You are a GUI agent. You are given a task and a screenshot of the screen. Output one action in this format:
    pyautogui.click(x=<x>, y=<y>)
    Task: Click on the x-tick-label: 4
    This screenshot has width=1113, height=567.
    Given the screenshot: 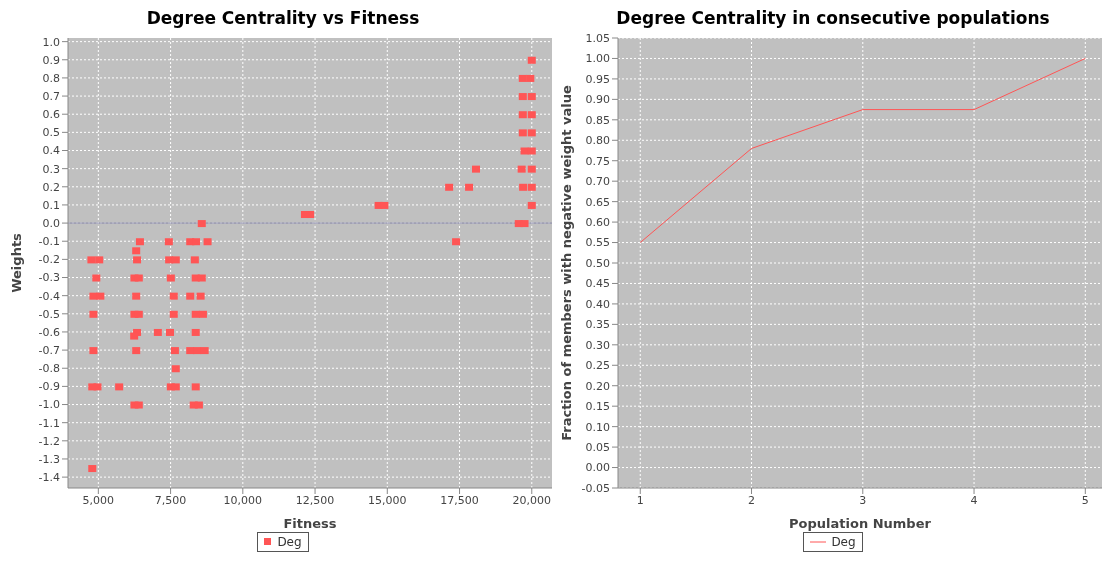 What is the action you would take?
    pyautogui.click(x=974, y=500)
    